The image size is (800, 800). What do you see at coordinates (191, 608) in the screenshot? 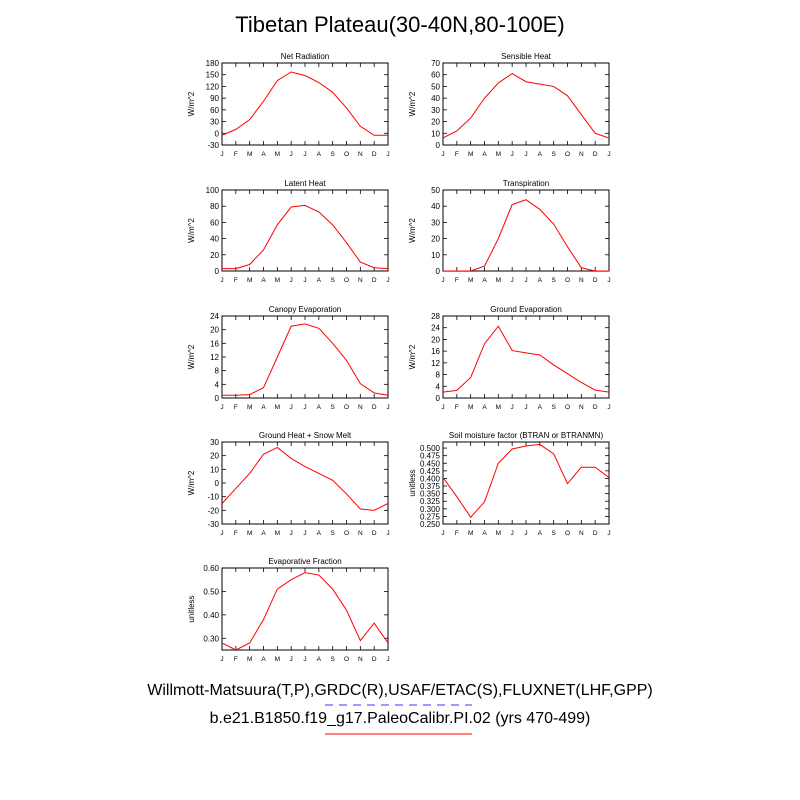
I see `y-axis-label: unitless` at bounding box center [191, 608].